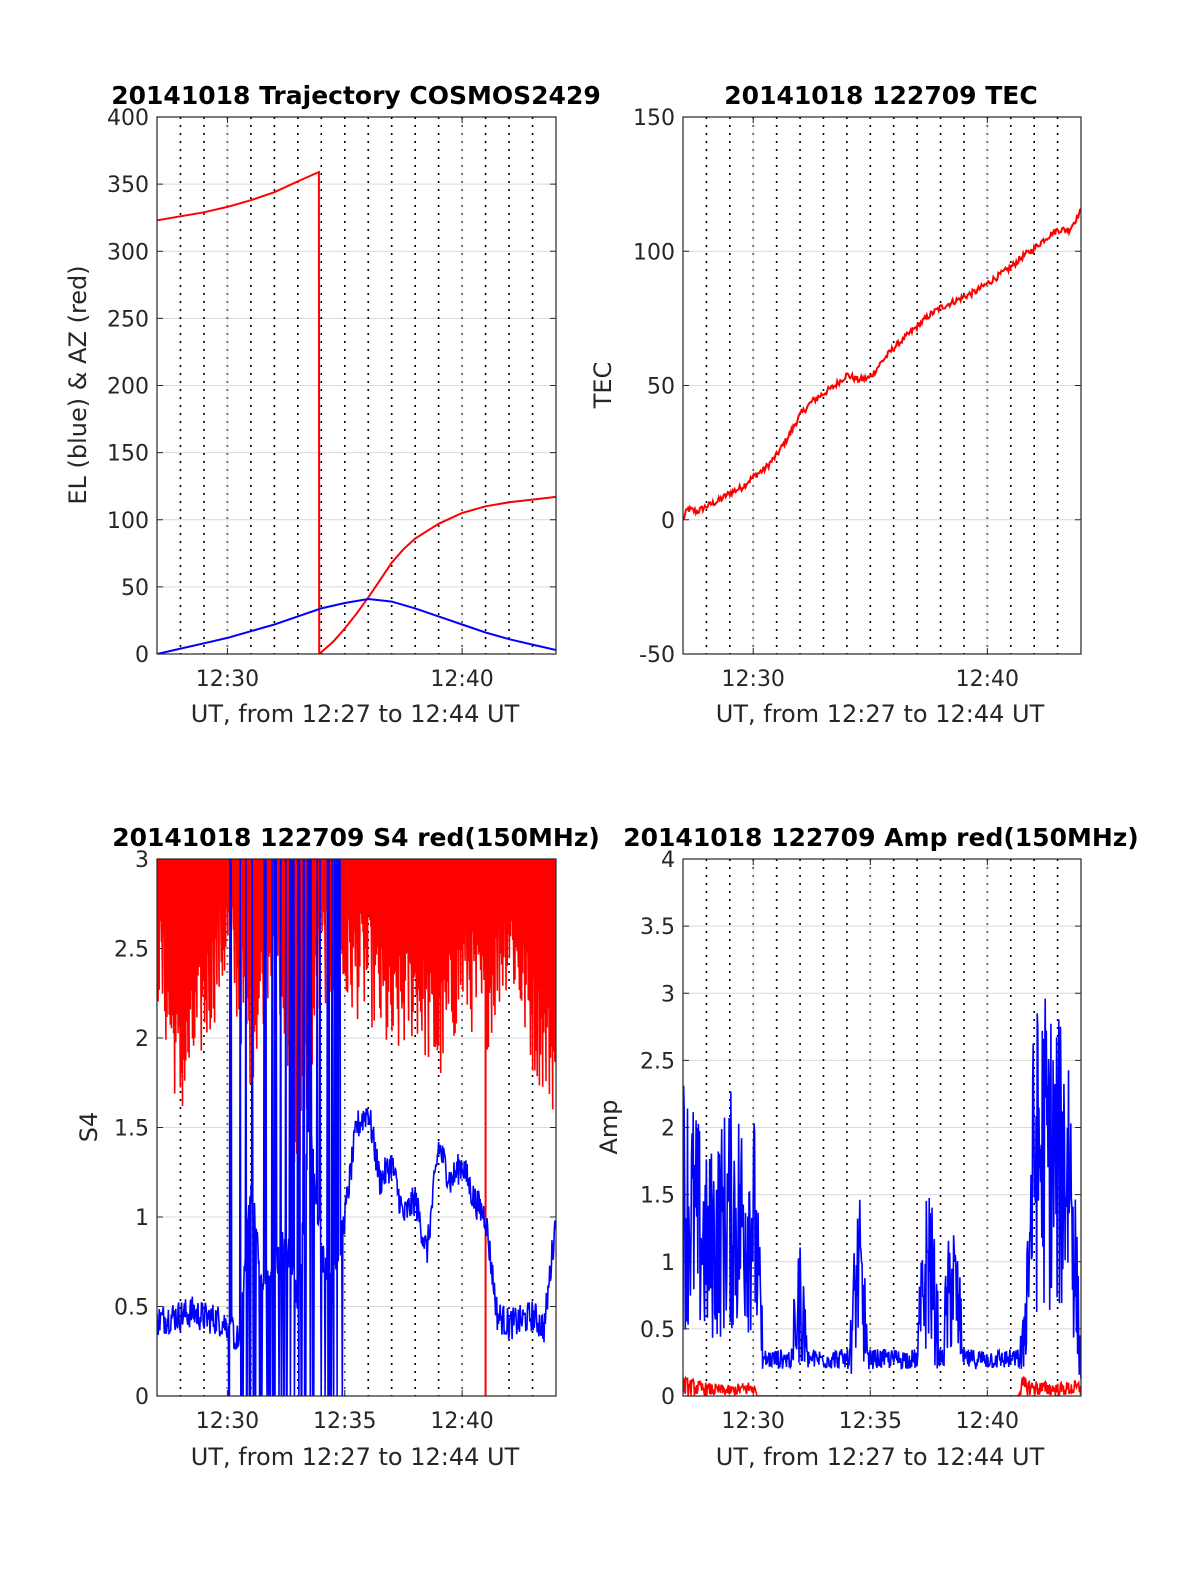  What do you see at coordinates (128, 252) in the screenshot?
I see `y-tick-label: 300` at bounding box center [128, 252].